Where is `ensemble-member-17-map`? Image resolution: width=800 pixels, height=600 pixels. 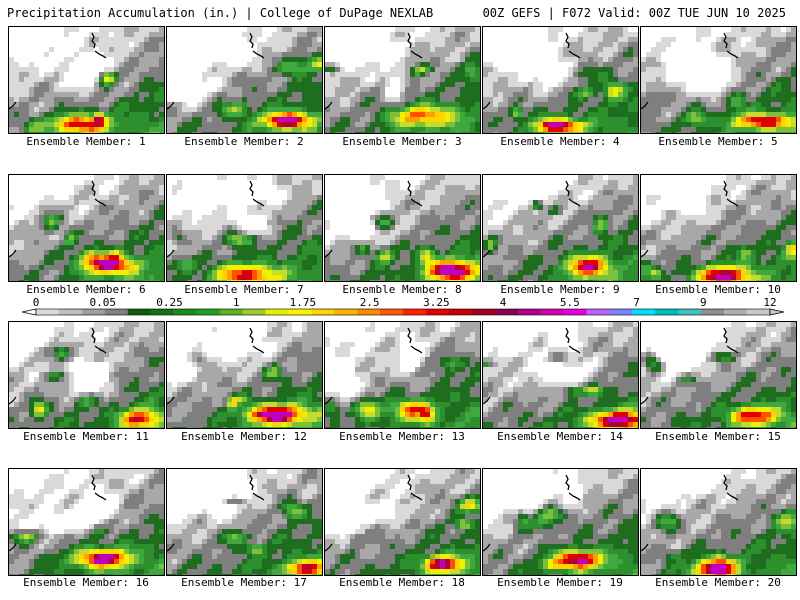 ensemble-member-17-map is located at coordinates (244, 522).